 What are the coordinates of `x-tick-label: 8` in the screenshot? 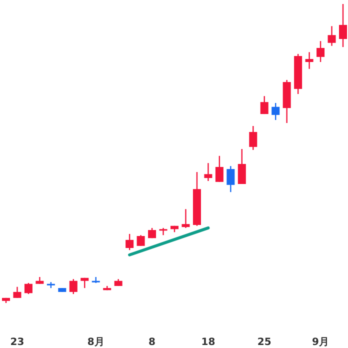 It's located at (152, 342).